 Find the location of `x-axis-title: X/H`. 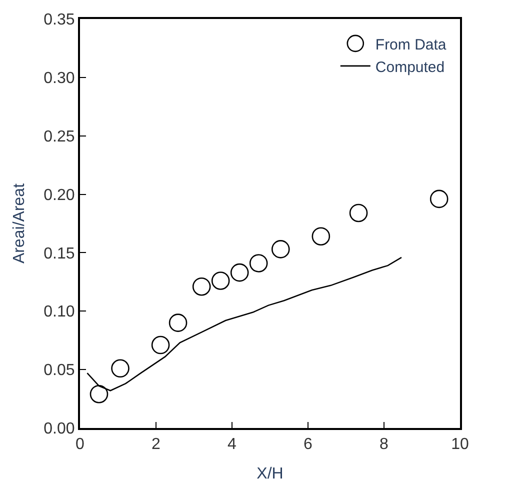

x-axis-title: X/H is located at coordinates (270, 473).